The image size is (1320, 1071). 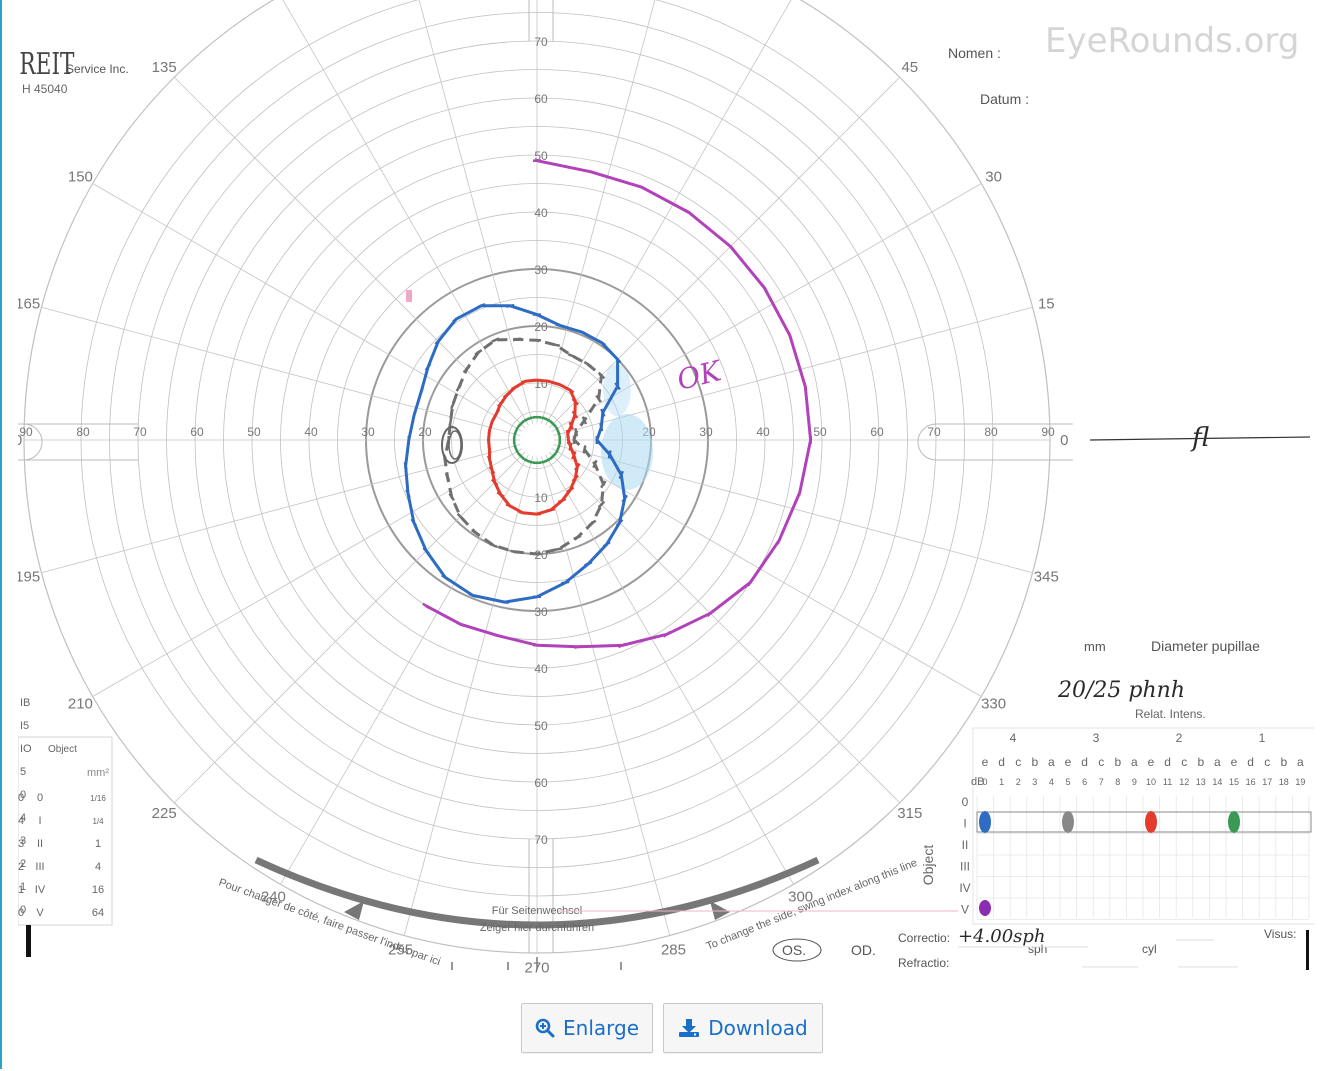 What do you see at coordinates (743, 1028) in the screenshot?
I see `download-button: Download` at bounding box center [743, 1028].